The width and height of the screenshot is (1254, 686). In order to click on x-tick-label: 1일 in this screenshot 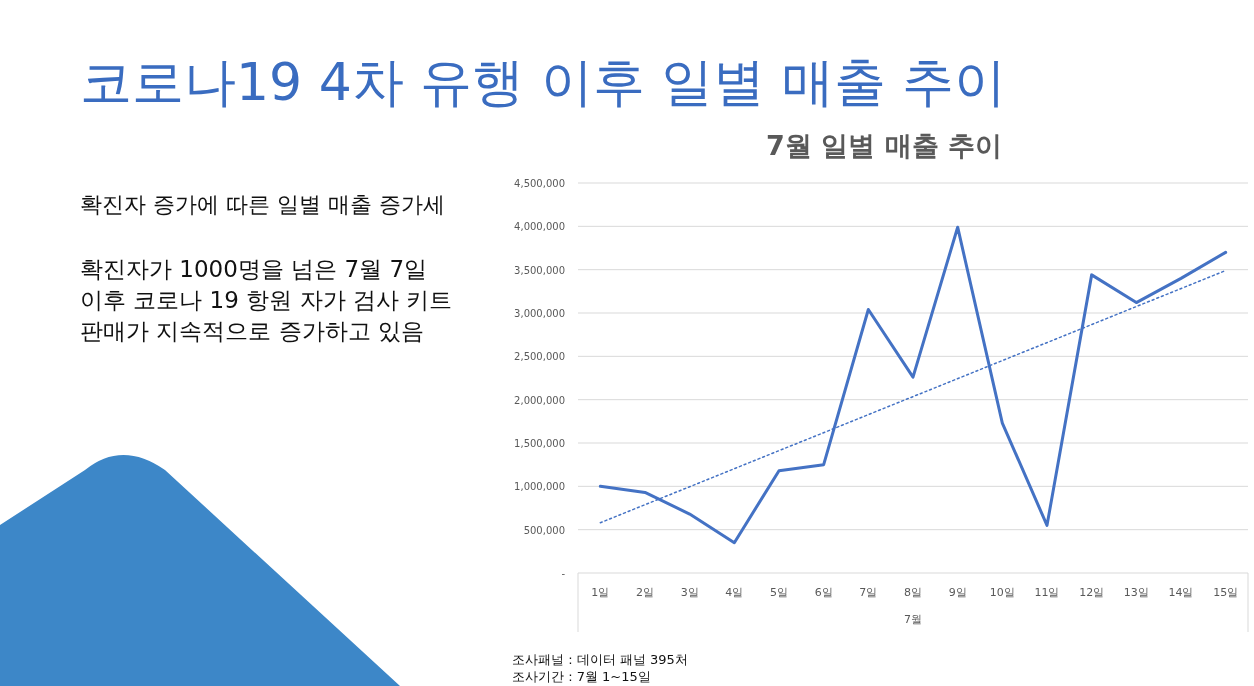, I will do `click(600, 592)`.